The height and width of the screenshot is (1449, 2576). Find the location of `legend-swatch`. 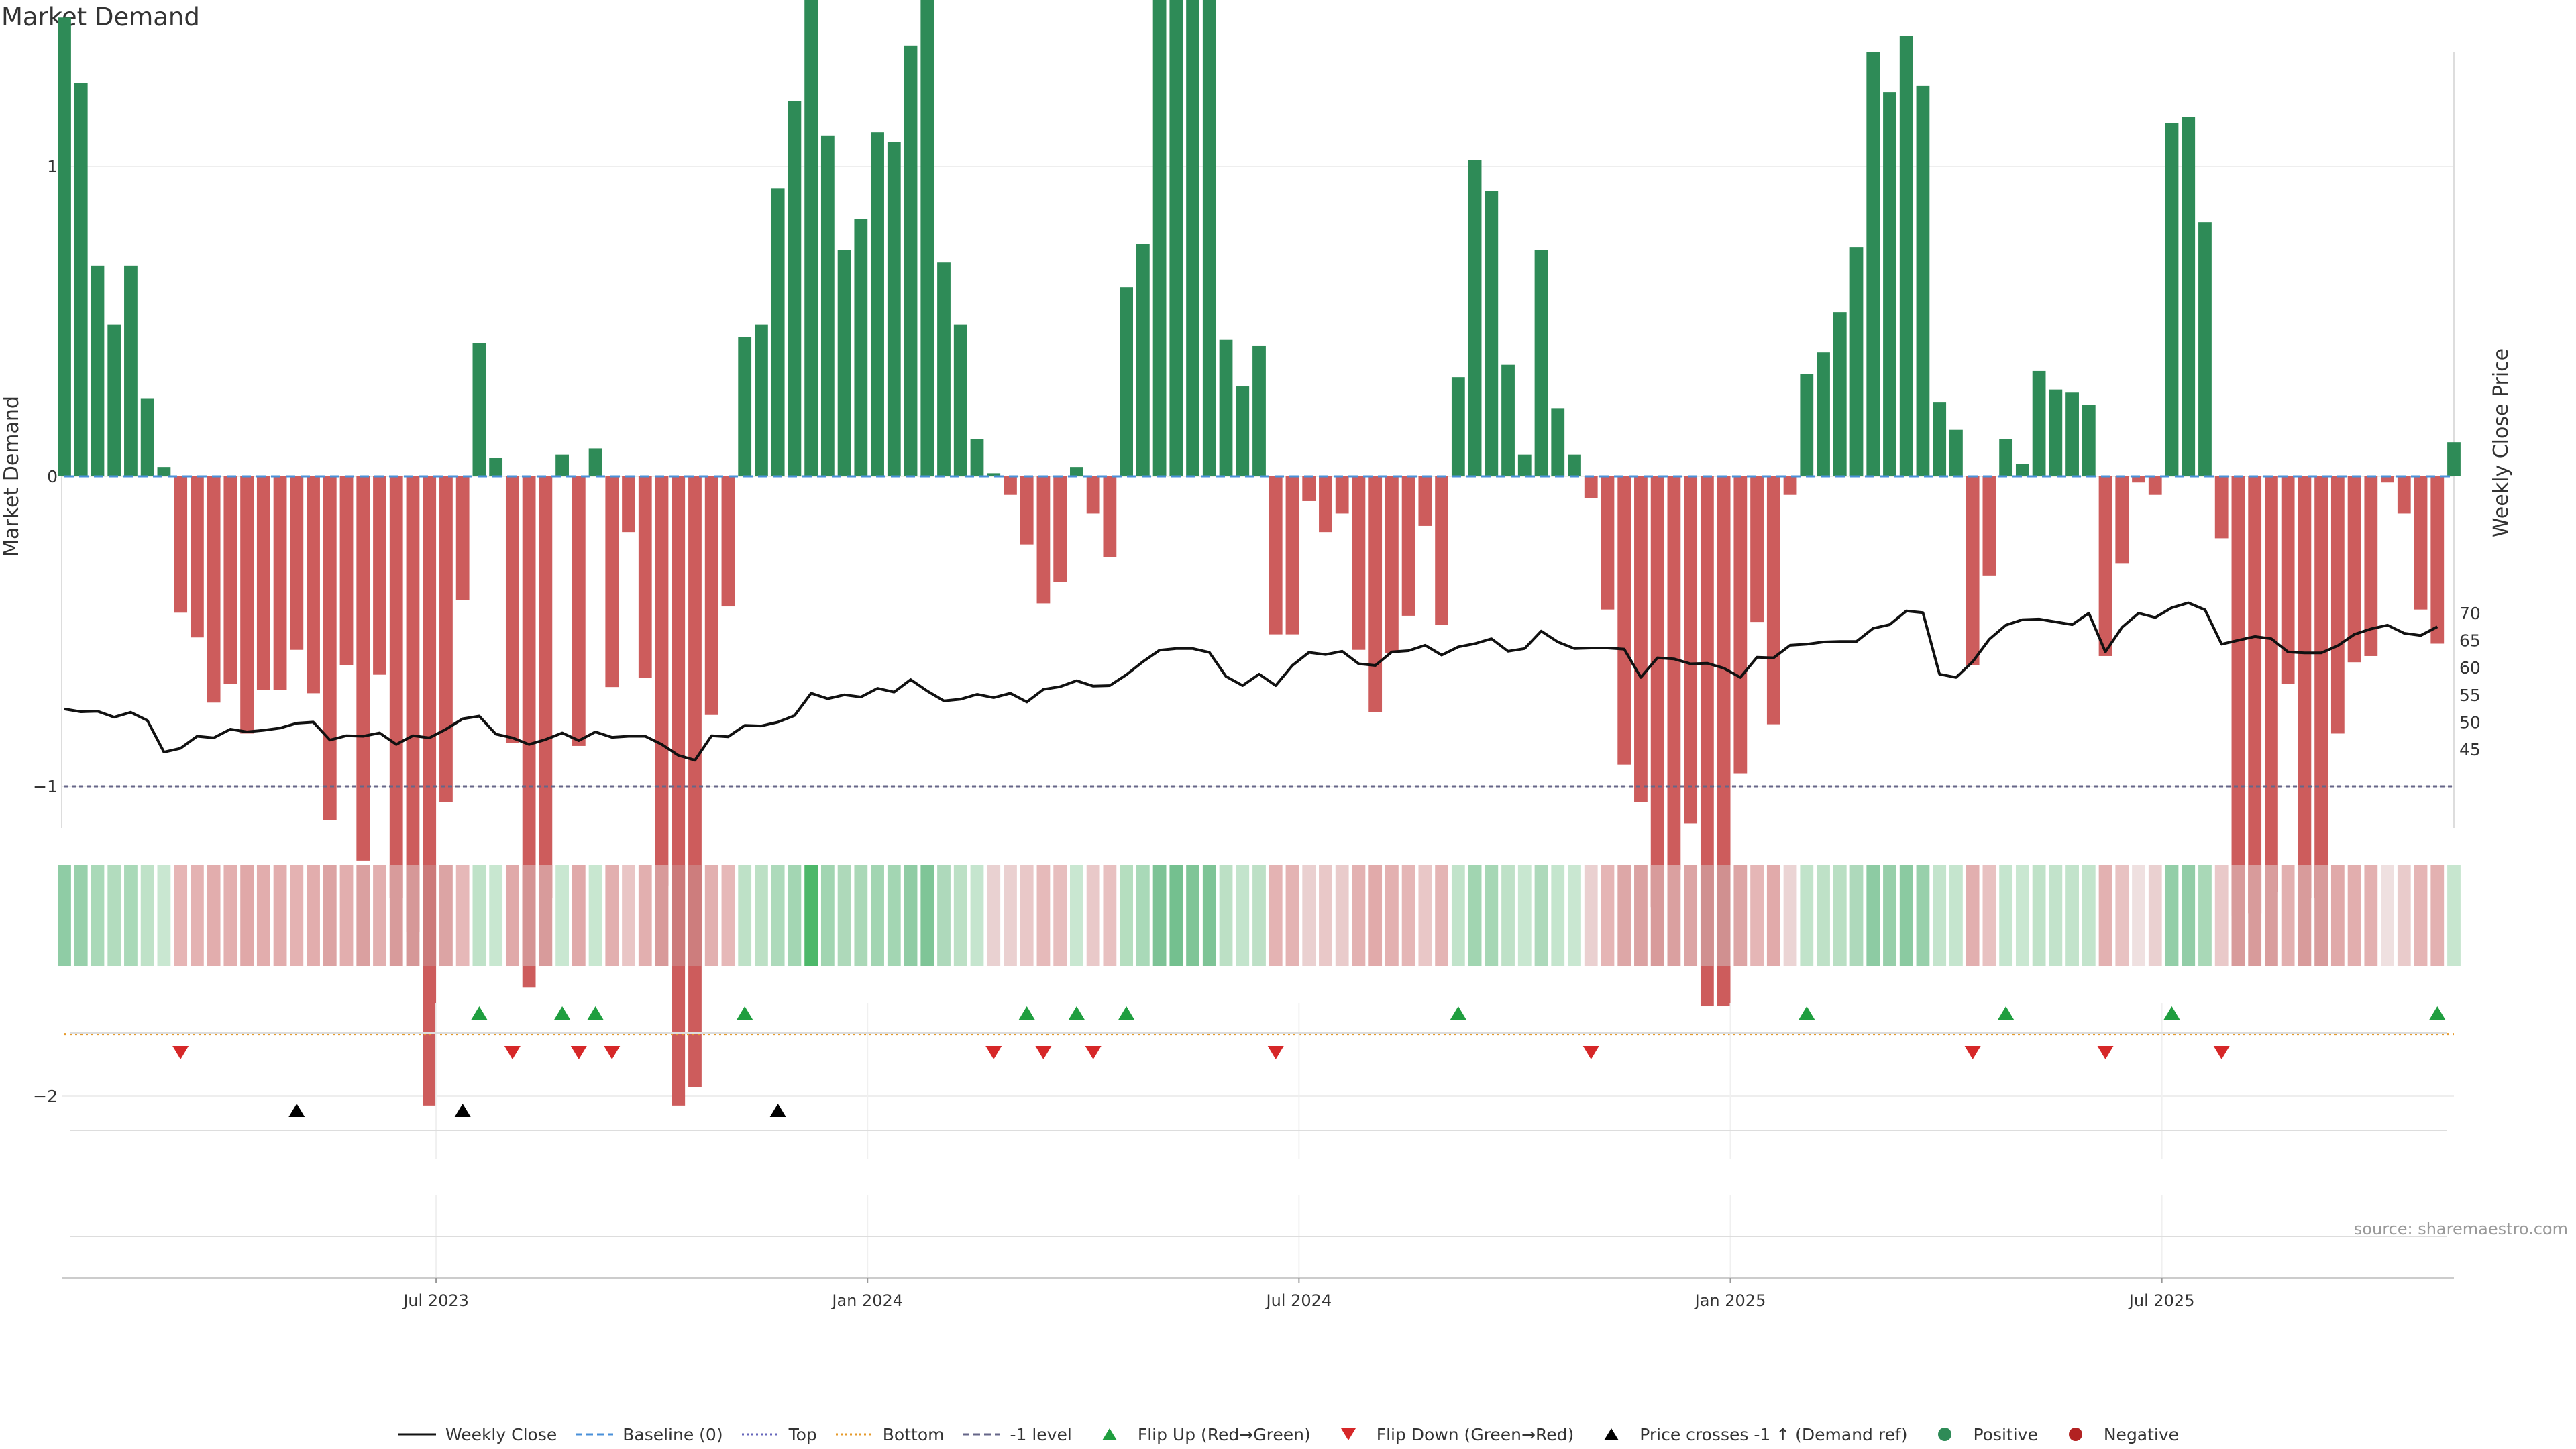

legend-swatch is located at coordinates (417, 1434).